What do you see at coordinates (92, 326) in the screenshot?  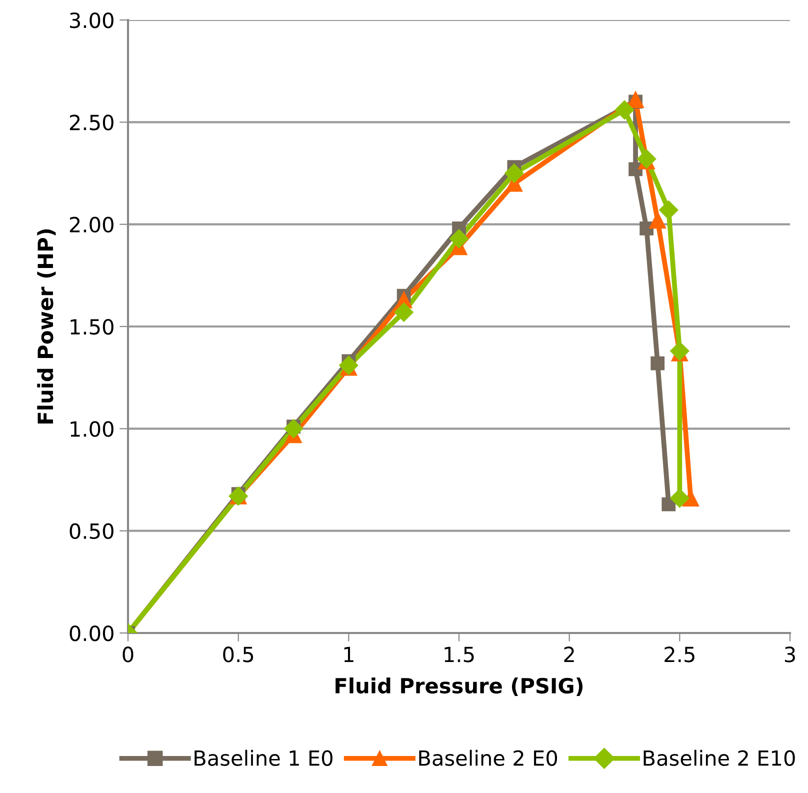 I see `y-tick-label: 1.50` at bounding box center [92, 326].